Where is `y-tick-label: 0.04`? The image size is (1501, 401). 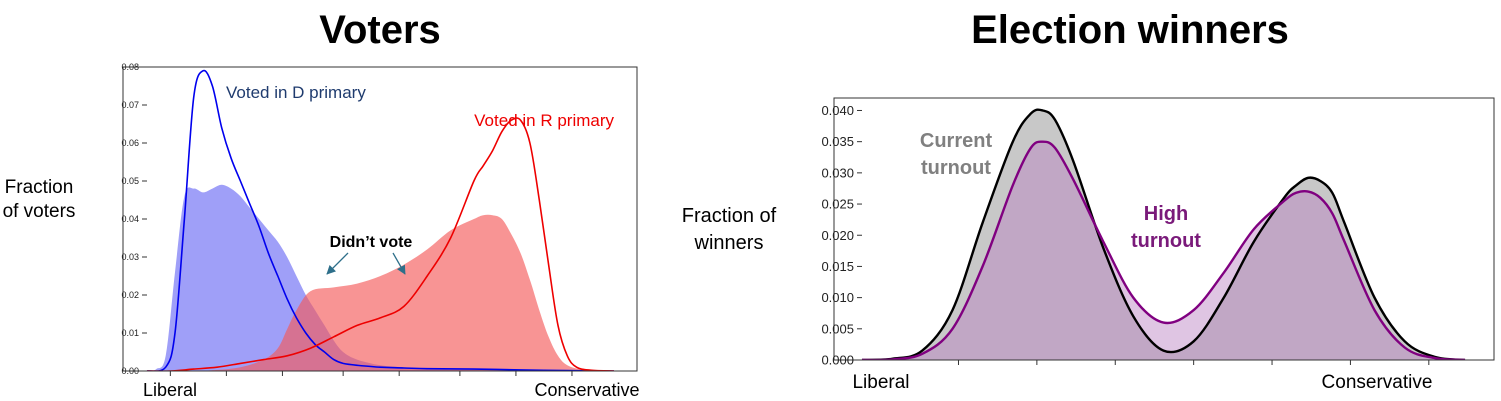 y-tick-label: 0.04 is located at coordinates (130, 219).